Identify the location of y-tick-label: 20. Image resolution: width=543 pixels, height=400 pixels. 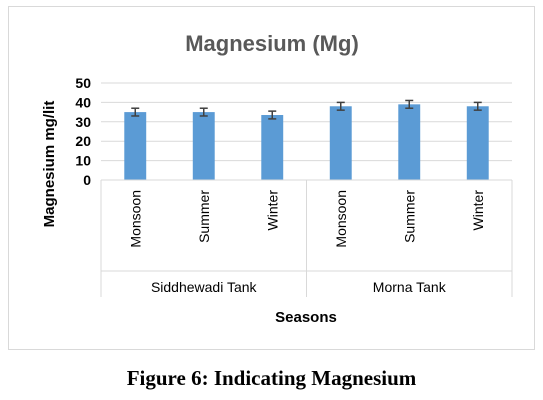
(83, 141).